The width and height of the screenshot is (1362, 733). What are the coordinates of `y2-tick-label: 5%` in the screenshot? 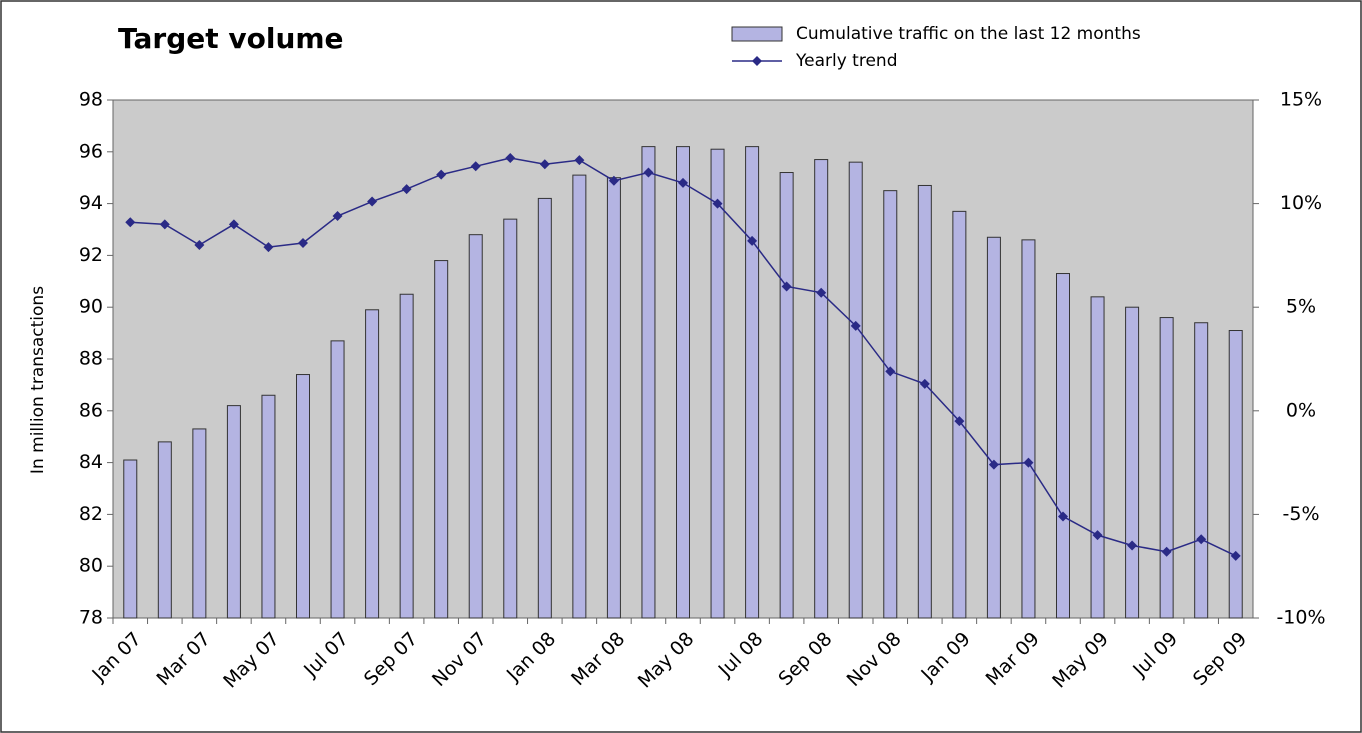 It's located at (1301, 307).